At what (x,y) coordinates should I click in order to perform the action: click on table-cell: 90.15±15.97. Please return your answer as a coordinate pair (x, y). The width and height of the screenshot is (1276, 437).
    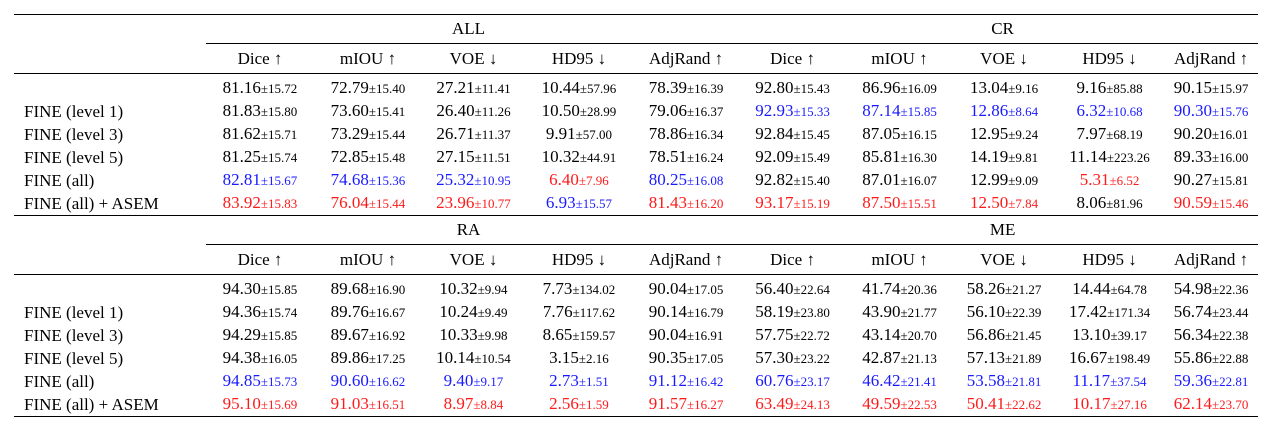
    Looking at the image, I should click on (1211, 87).